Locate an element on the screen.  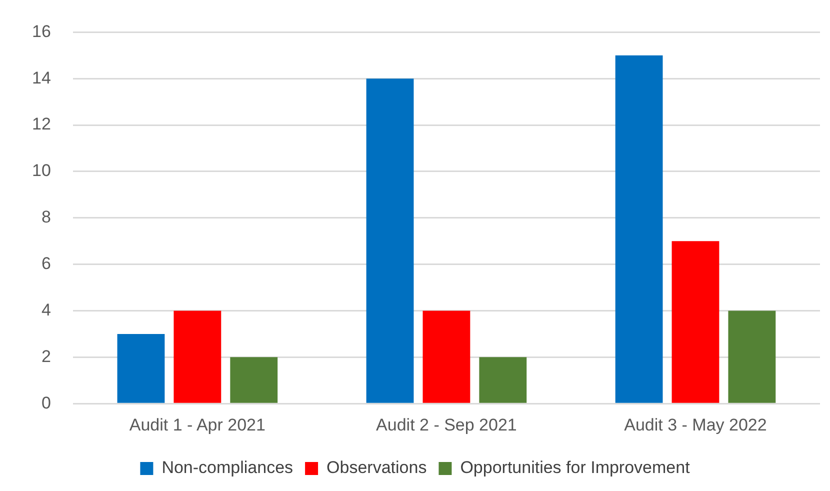
y-tick-label: 16 is located at coordinates (41, 31).